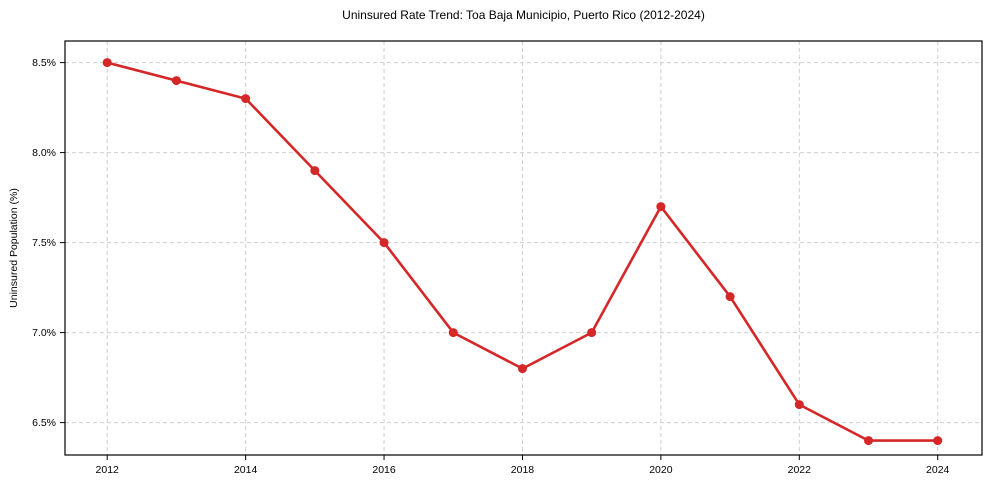 This screenshot has width=989, height=490. I want to click on x-tick-label: 2018, so click(523, 470).